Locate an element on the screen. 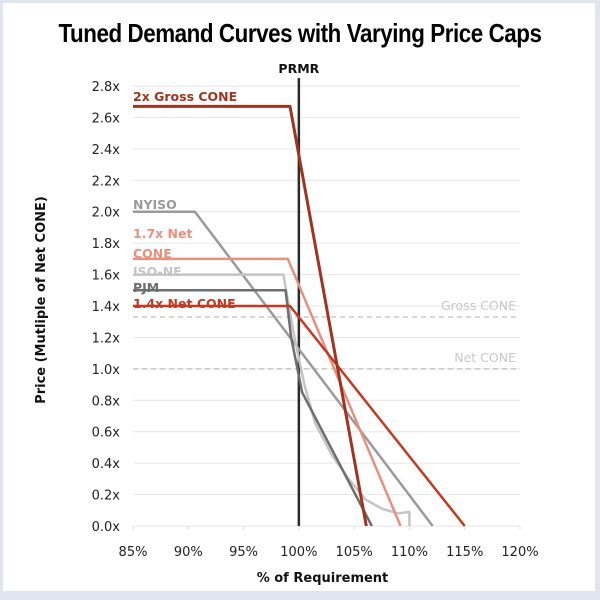  y-tick-label: 2.6x is located at coordinates (106, 118).